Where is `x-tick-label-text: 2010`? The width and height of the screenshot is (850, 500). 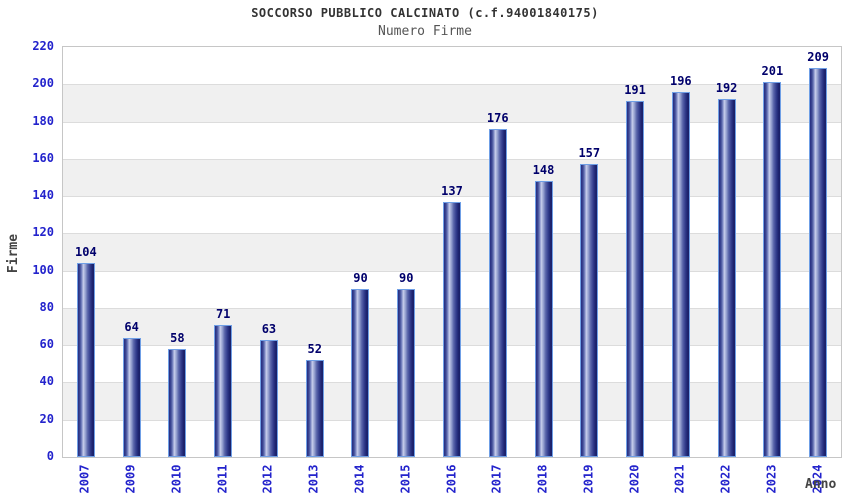 x-tick-label-text: 2010 is located at coordinates (176, 479).